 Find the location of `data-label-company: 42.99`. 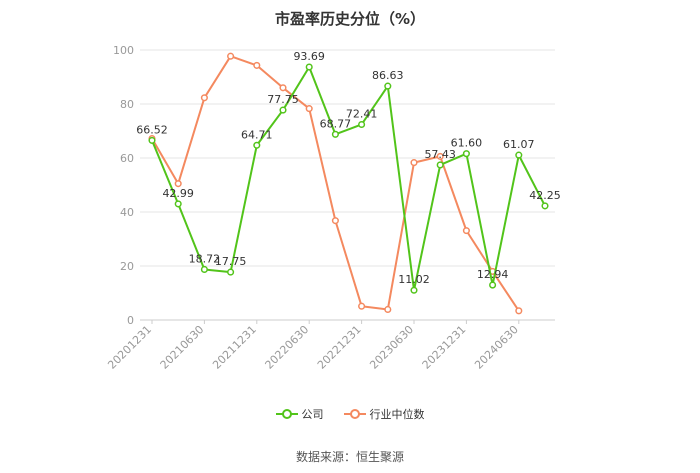

data-label-company: 42.99 is located at coordinates (178, 193).